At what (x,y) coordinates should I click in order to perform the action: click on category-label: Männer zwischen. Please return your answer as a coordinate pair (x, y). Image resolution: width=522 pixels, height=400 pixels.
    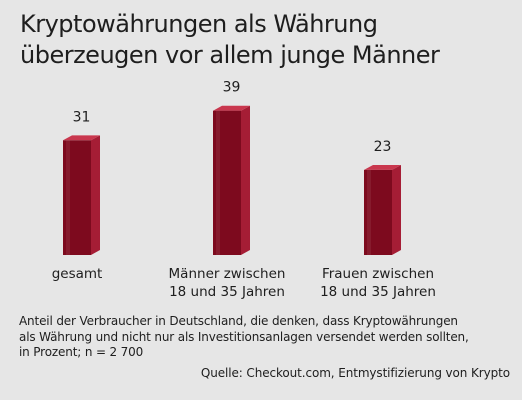
    Looking at the image, I should click on (227, 274).